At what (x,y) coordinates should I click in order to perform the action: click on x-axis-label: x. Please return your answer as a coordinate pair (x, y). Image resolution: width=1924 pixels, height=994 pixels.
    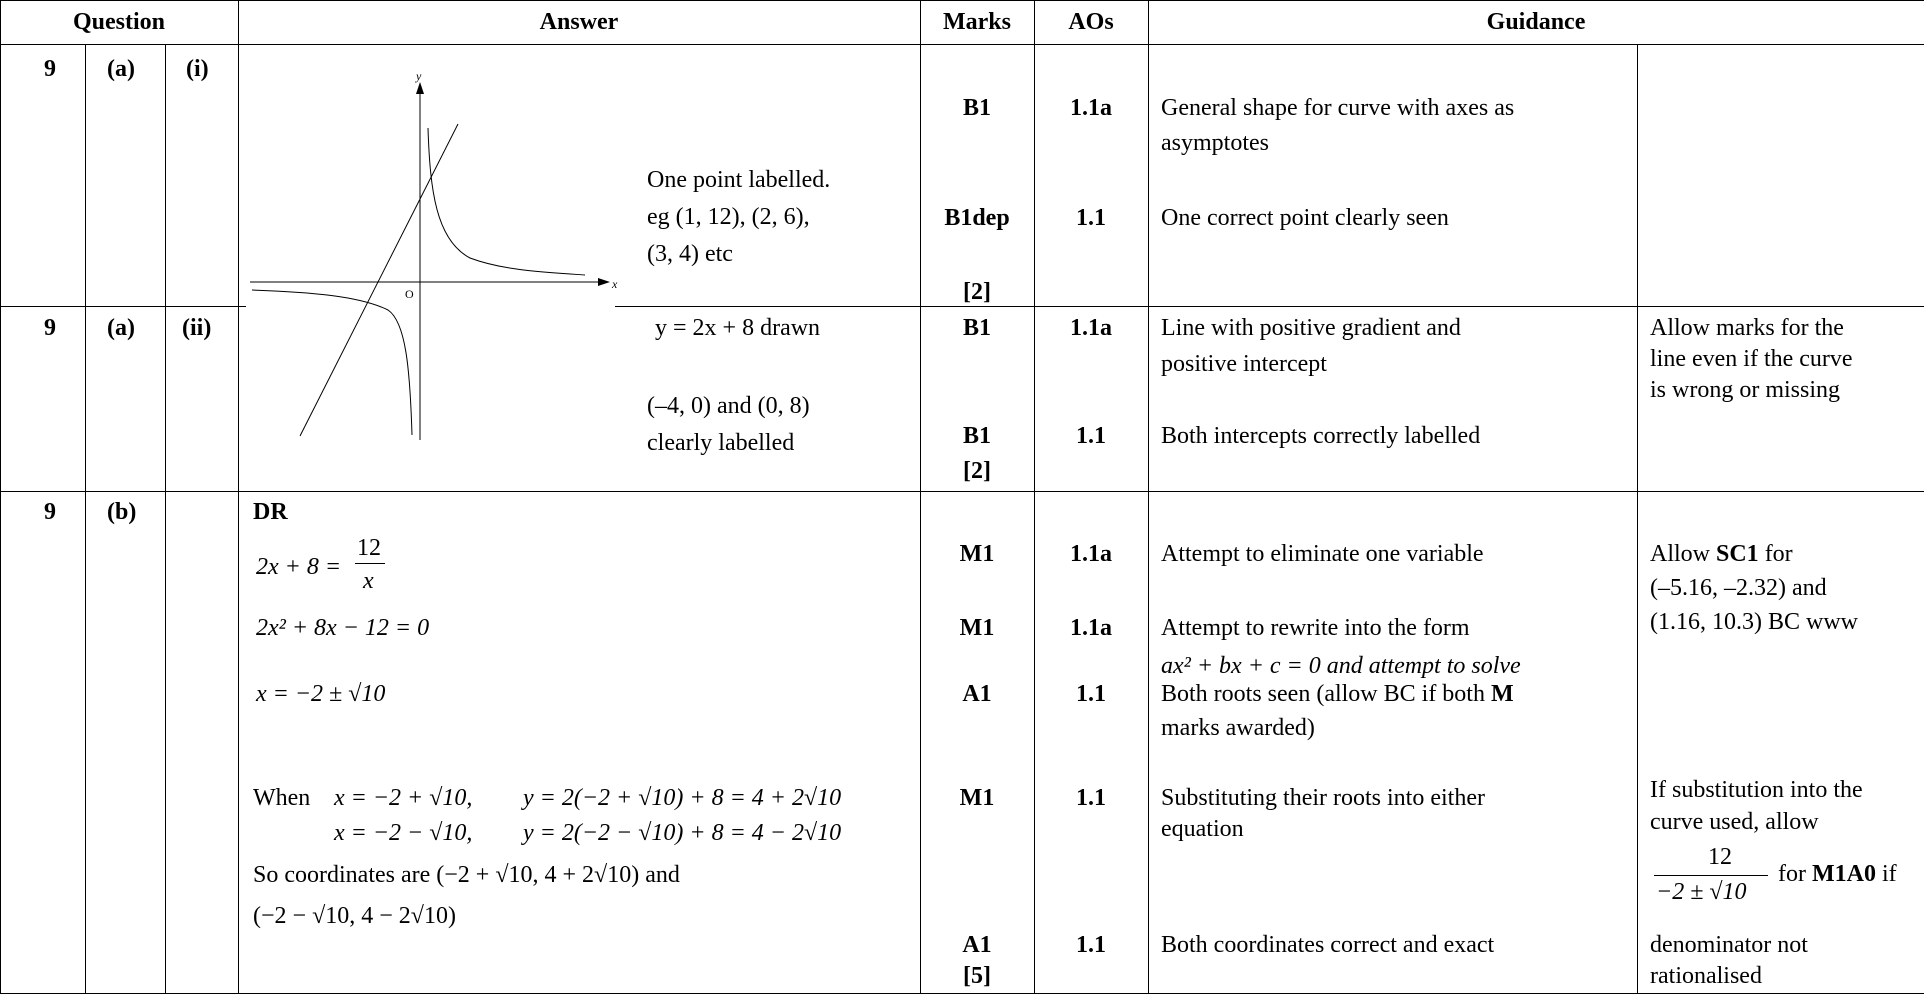
    Looking at the image, I should click on (614, 284).